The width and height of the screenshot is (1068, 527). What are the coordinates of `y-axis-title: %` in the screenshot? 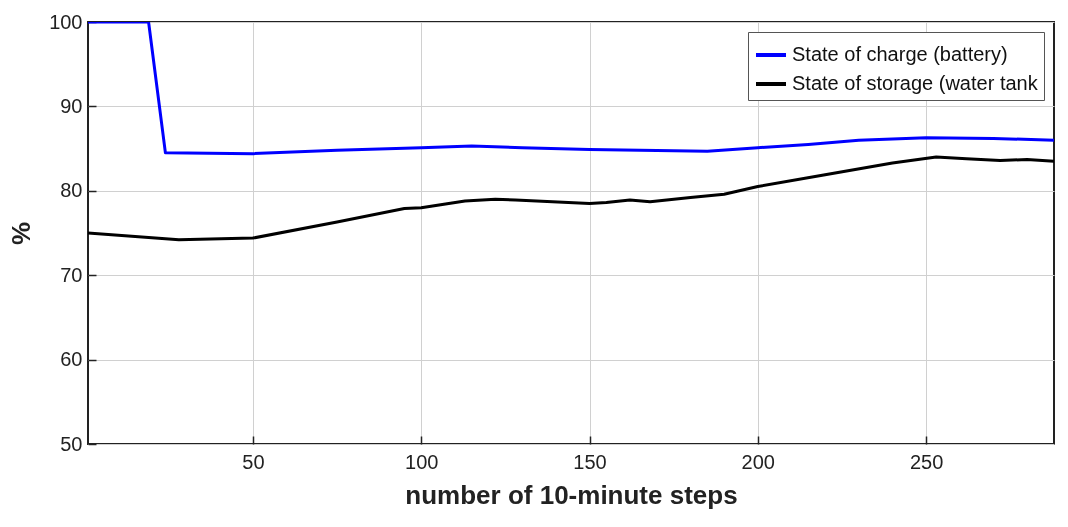 It's located at (21, 233).